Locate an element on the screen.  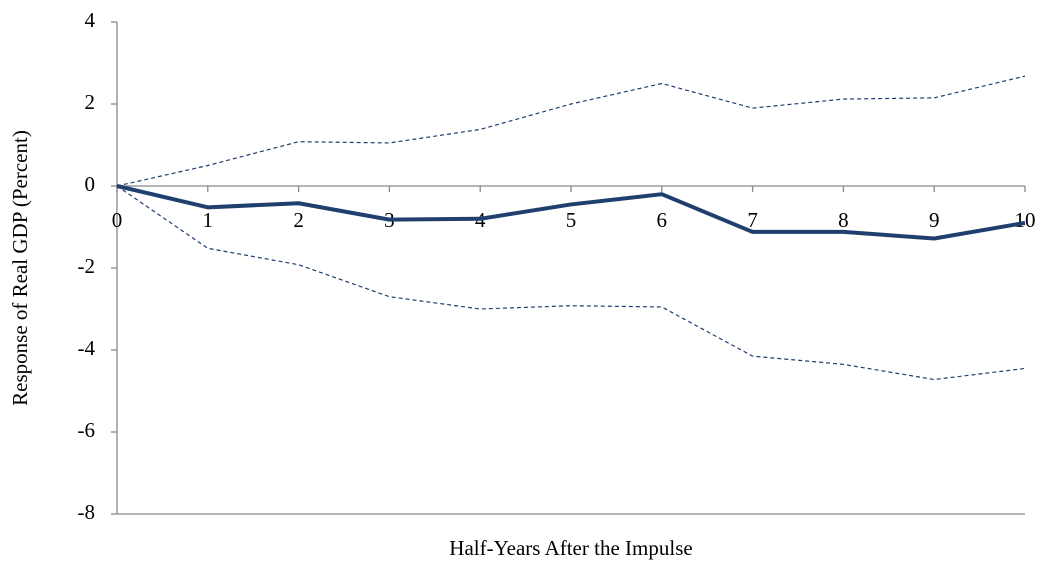
x-tick-label: 10 is located at coordinates (1025, 220).